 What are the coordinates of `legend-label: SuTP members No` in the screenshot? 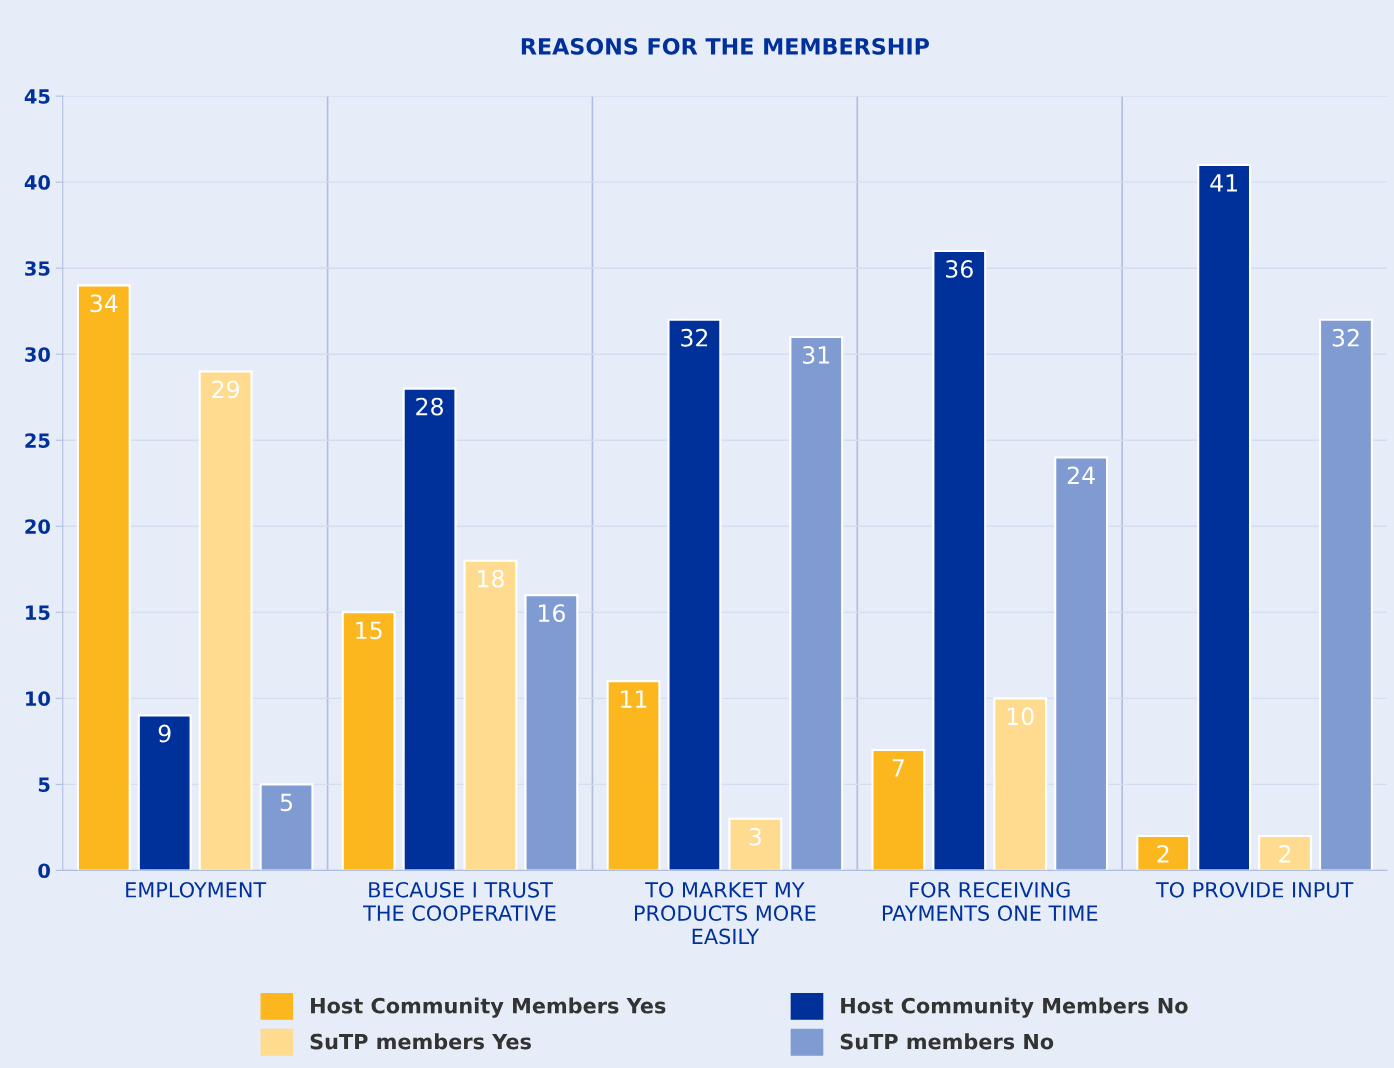 It's located at (947, 1041).